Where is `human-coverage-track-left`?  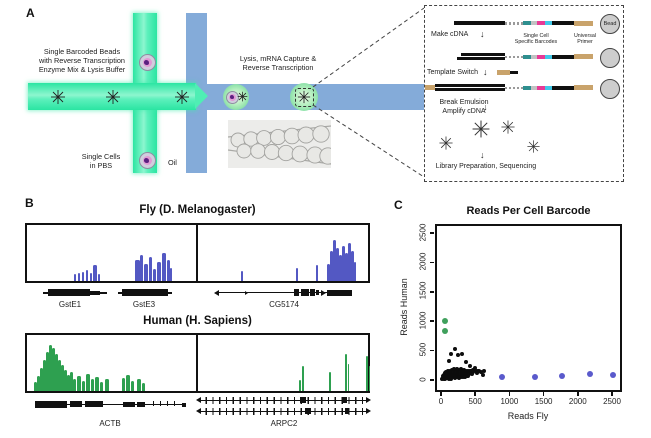
human-coverage-track-left is located at coordinates (111, 363).